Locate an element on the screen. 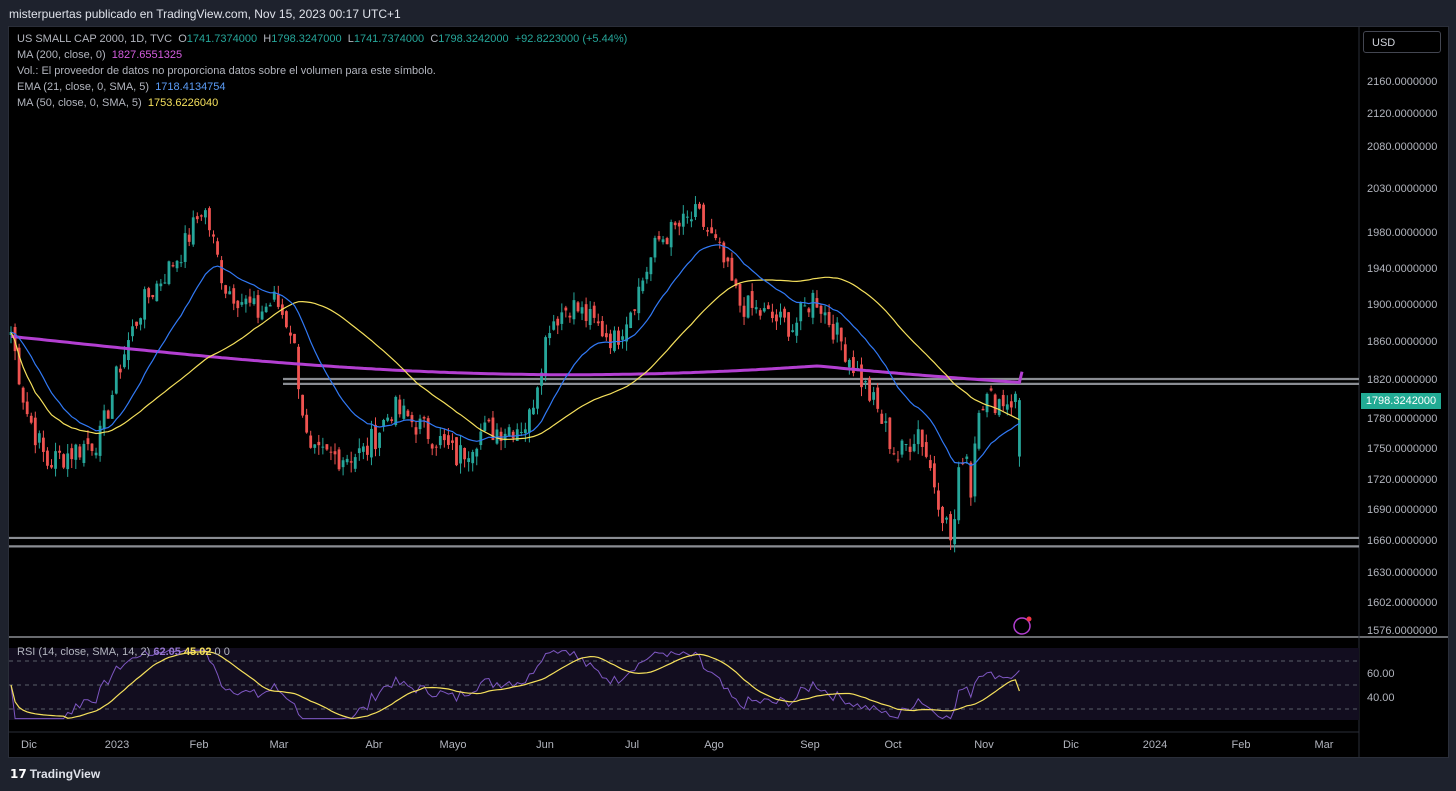  ma50-legend: MA (50, close, 0, SMA, 5) 1753.6226040 is located at coordinates (118, 103).